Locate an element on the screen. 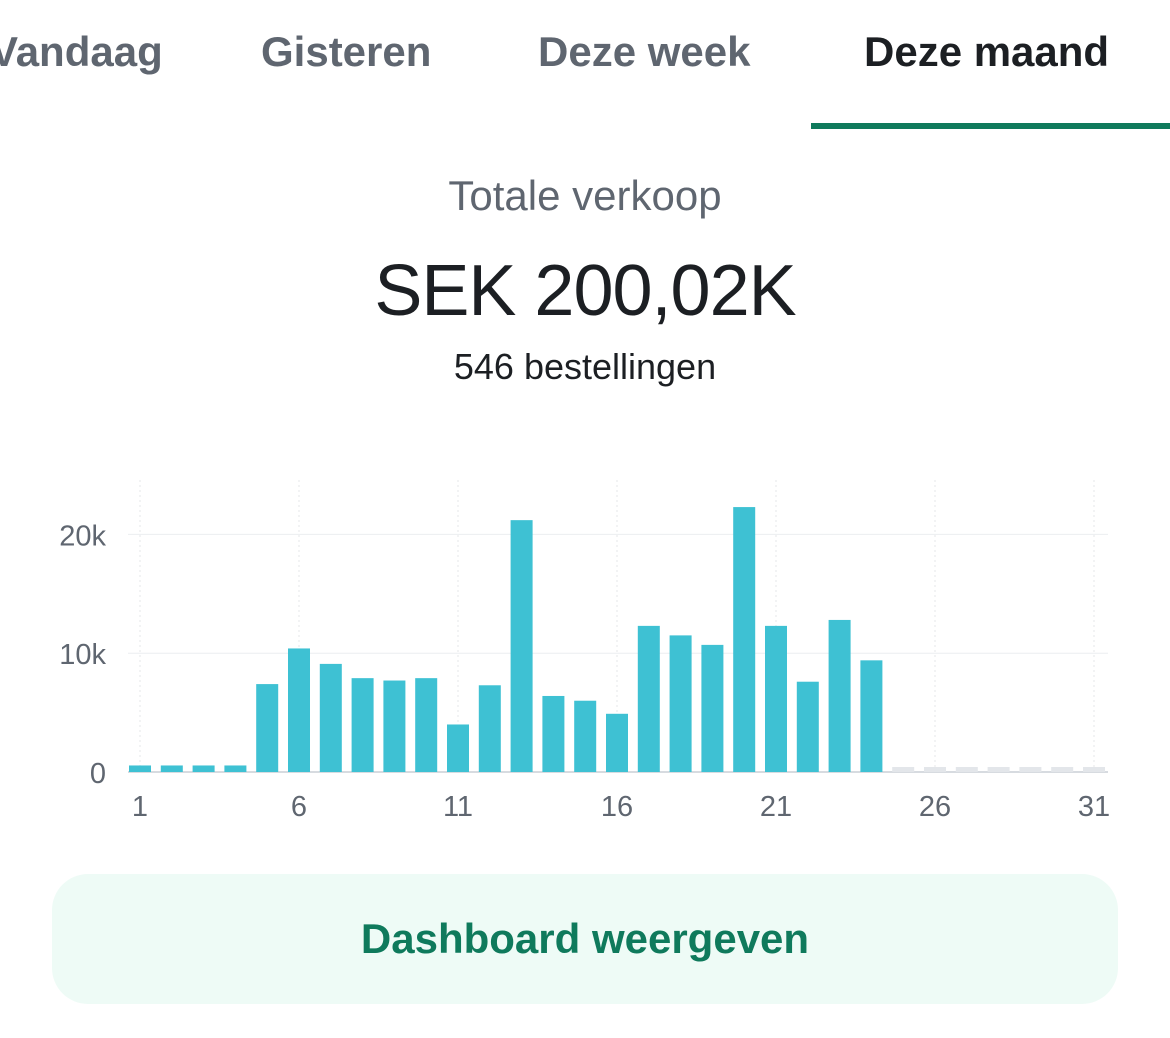 This screenshot has height=1038, width=1170. total-sales-value: SEK 200,02K is located at coordinates (585, 291).